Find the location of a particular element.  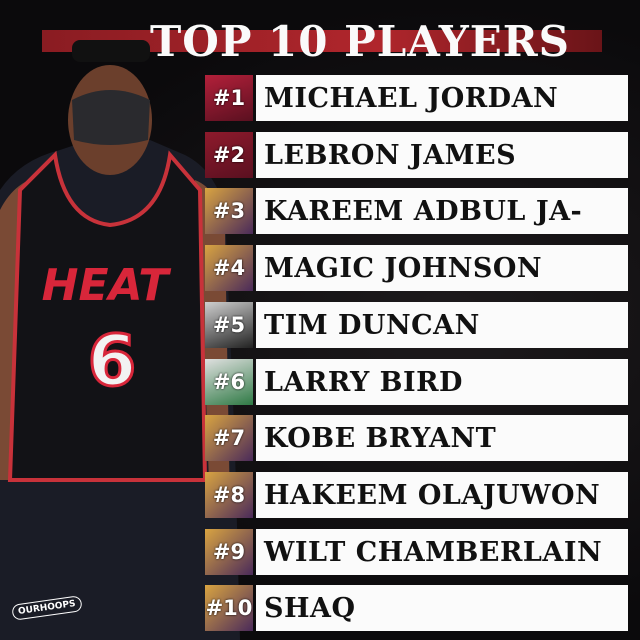

page-title: TOP 10 PLAYERS is located at coordinates (360, 41).